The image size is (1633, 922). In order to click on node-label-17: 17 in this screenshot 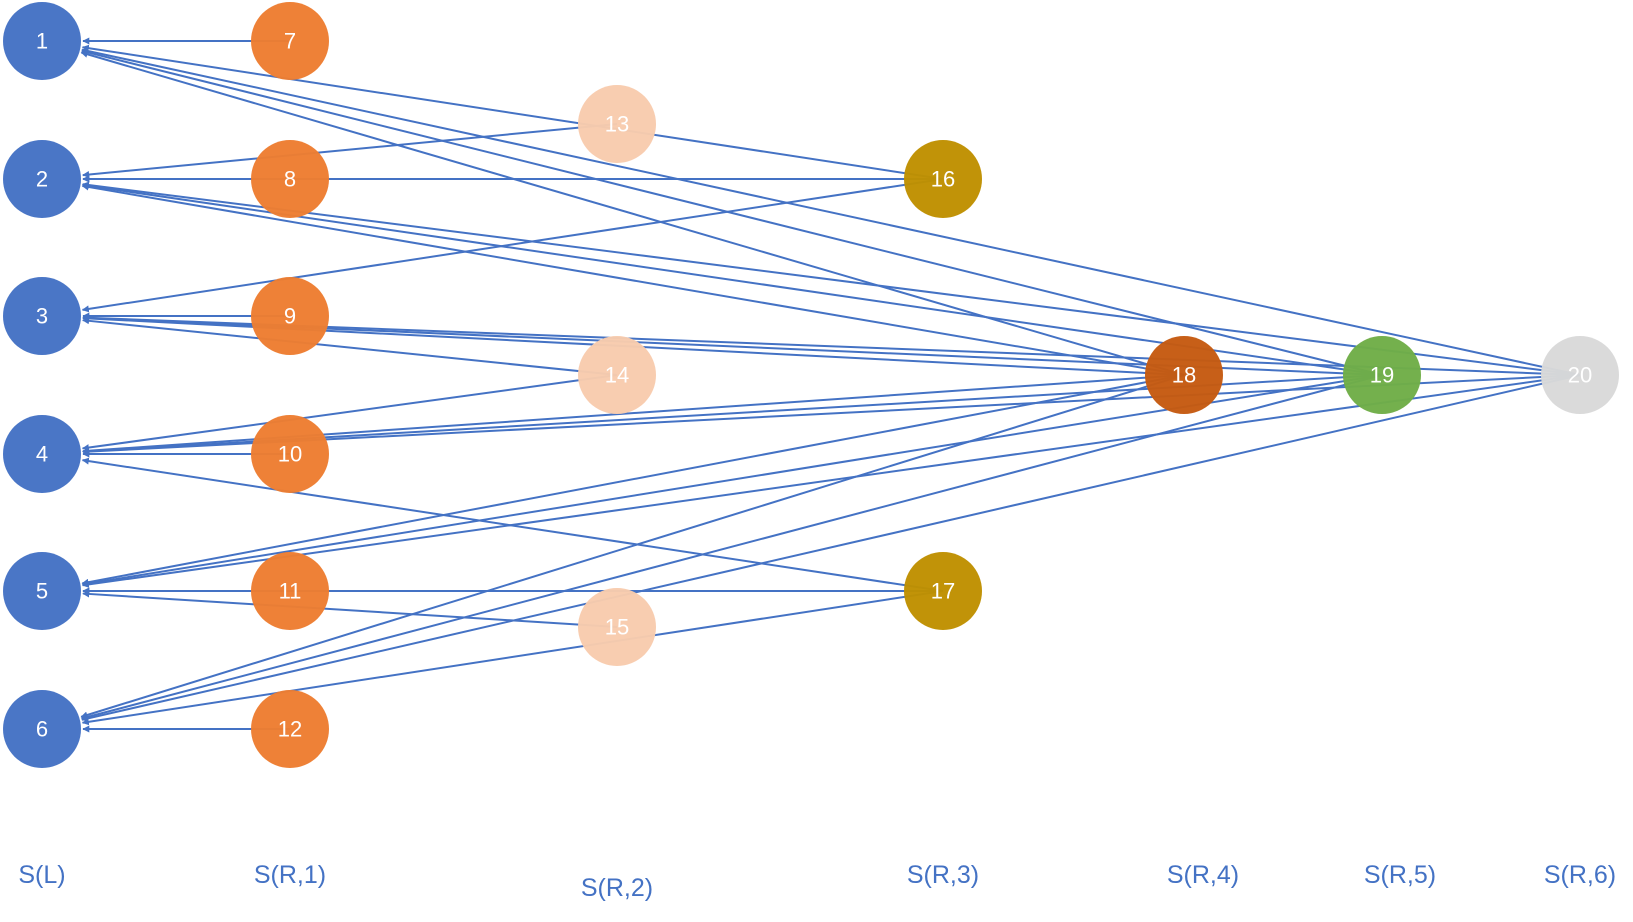, I will do `click(943, 591)`.